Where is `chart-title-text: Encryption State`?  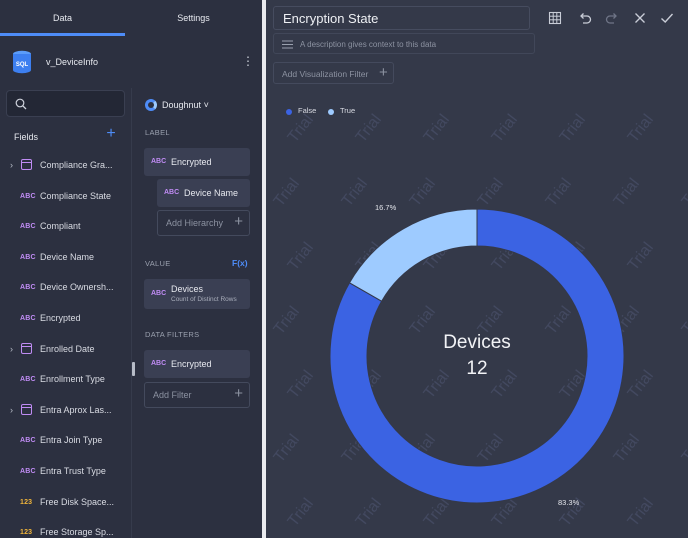 chart-title-text: Encryption State is located at coordinates (331, 18).